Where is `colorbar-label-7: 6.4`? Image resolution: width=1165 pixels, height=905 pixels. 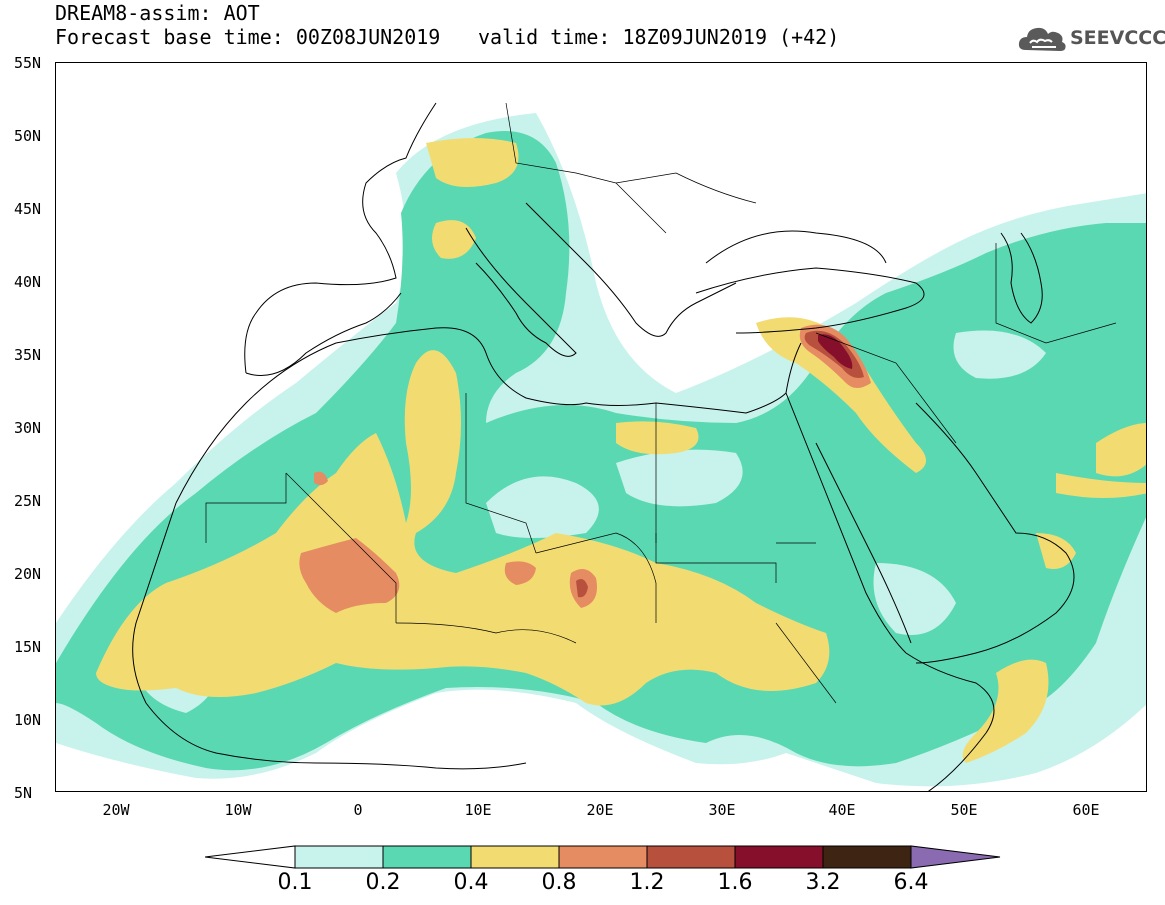 colorbar-label-7: 6.4 is located at coordinates (911, 882).